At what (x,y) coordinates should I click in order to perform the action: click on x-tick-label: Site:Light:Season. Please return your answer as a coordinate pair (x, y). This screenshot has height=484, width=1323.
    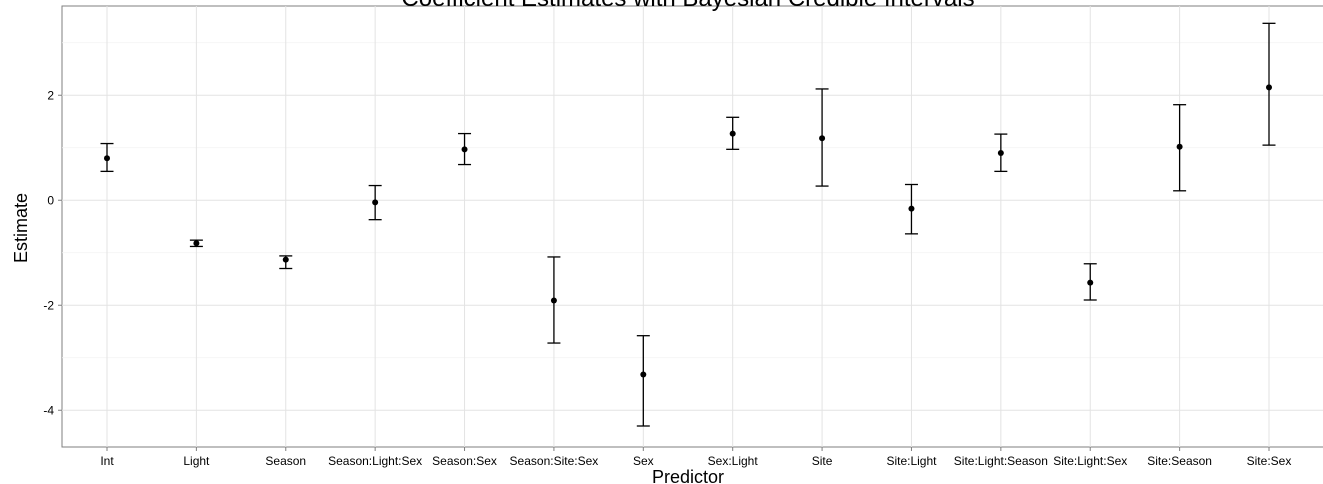
    Looking at the image, I should click on (1001, 461).